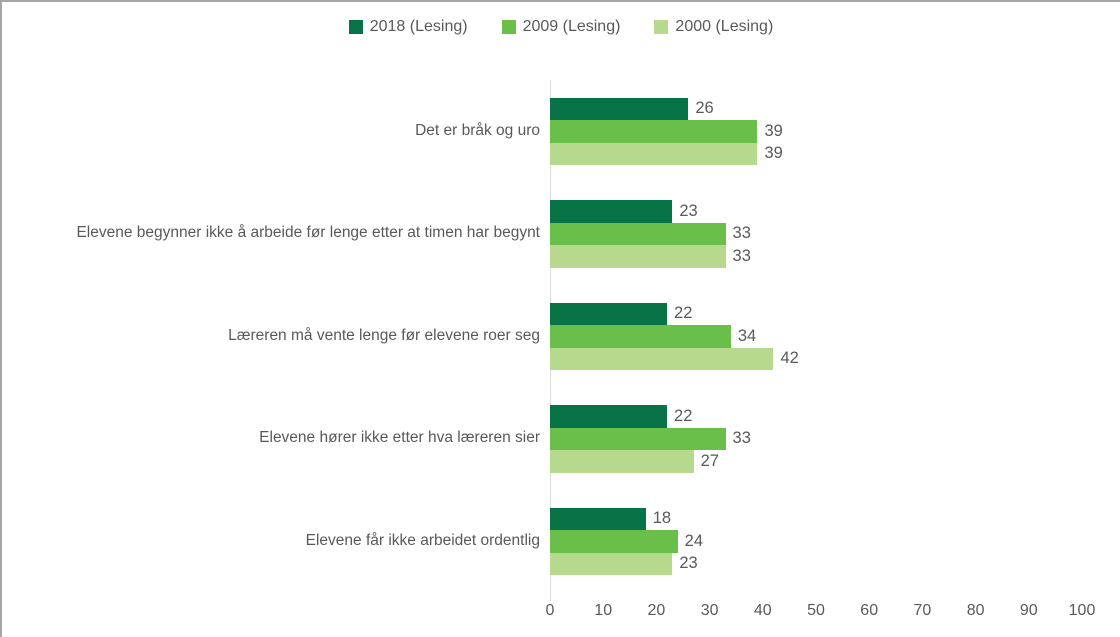 The width and height of the screenshot is (1120, 637). I want to click on x-axis-tick-label: 60, so click(869, 610).